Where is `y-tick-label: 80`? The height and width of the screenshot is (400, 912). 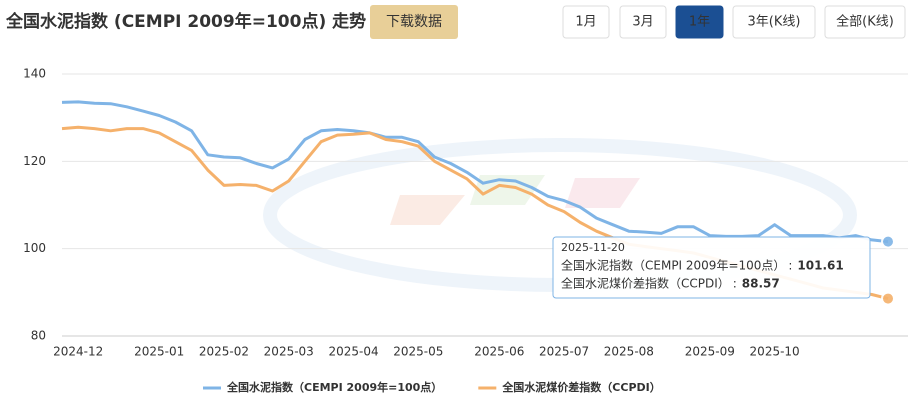 y-tick-label: 80 is located at coordinates (38, 336).